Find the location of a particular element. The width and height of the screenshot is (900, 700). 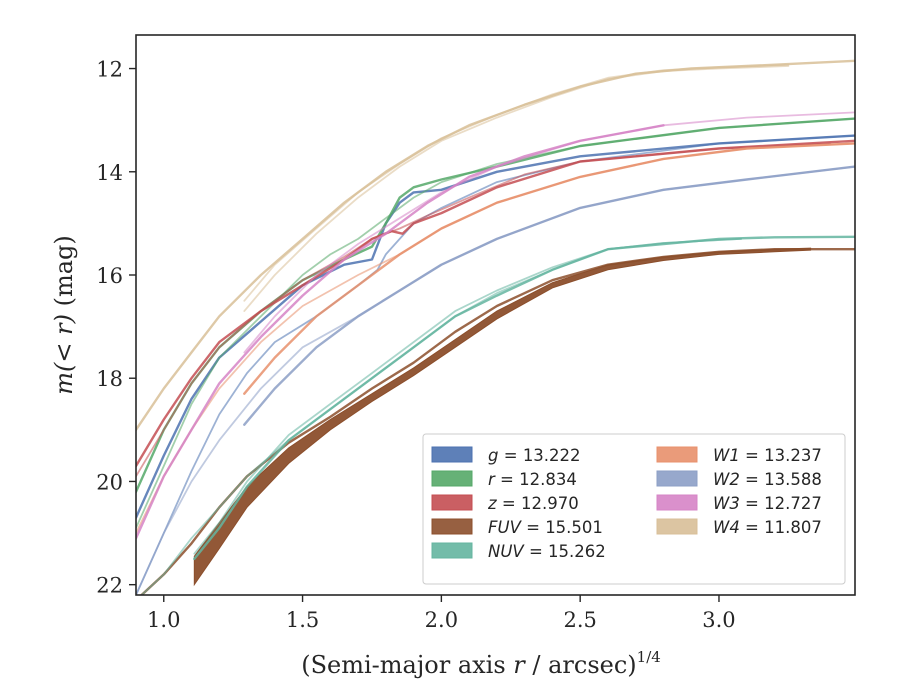

legend-label: r = 12.834 is located at coordinates (532, 479).